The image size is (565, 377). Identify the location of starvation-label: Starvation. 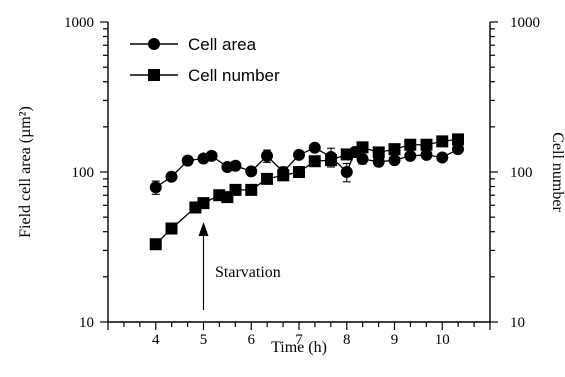
(248, 272).